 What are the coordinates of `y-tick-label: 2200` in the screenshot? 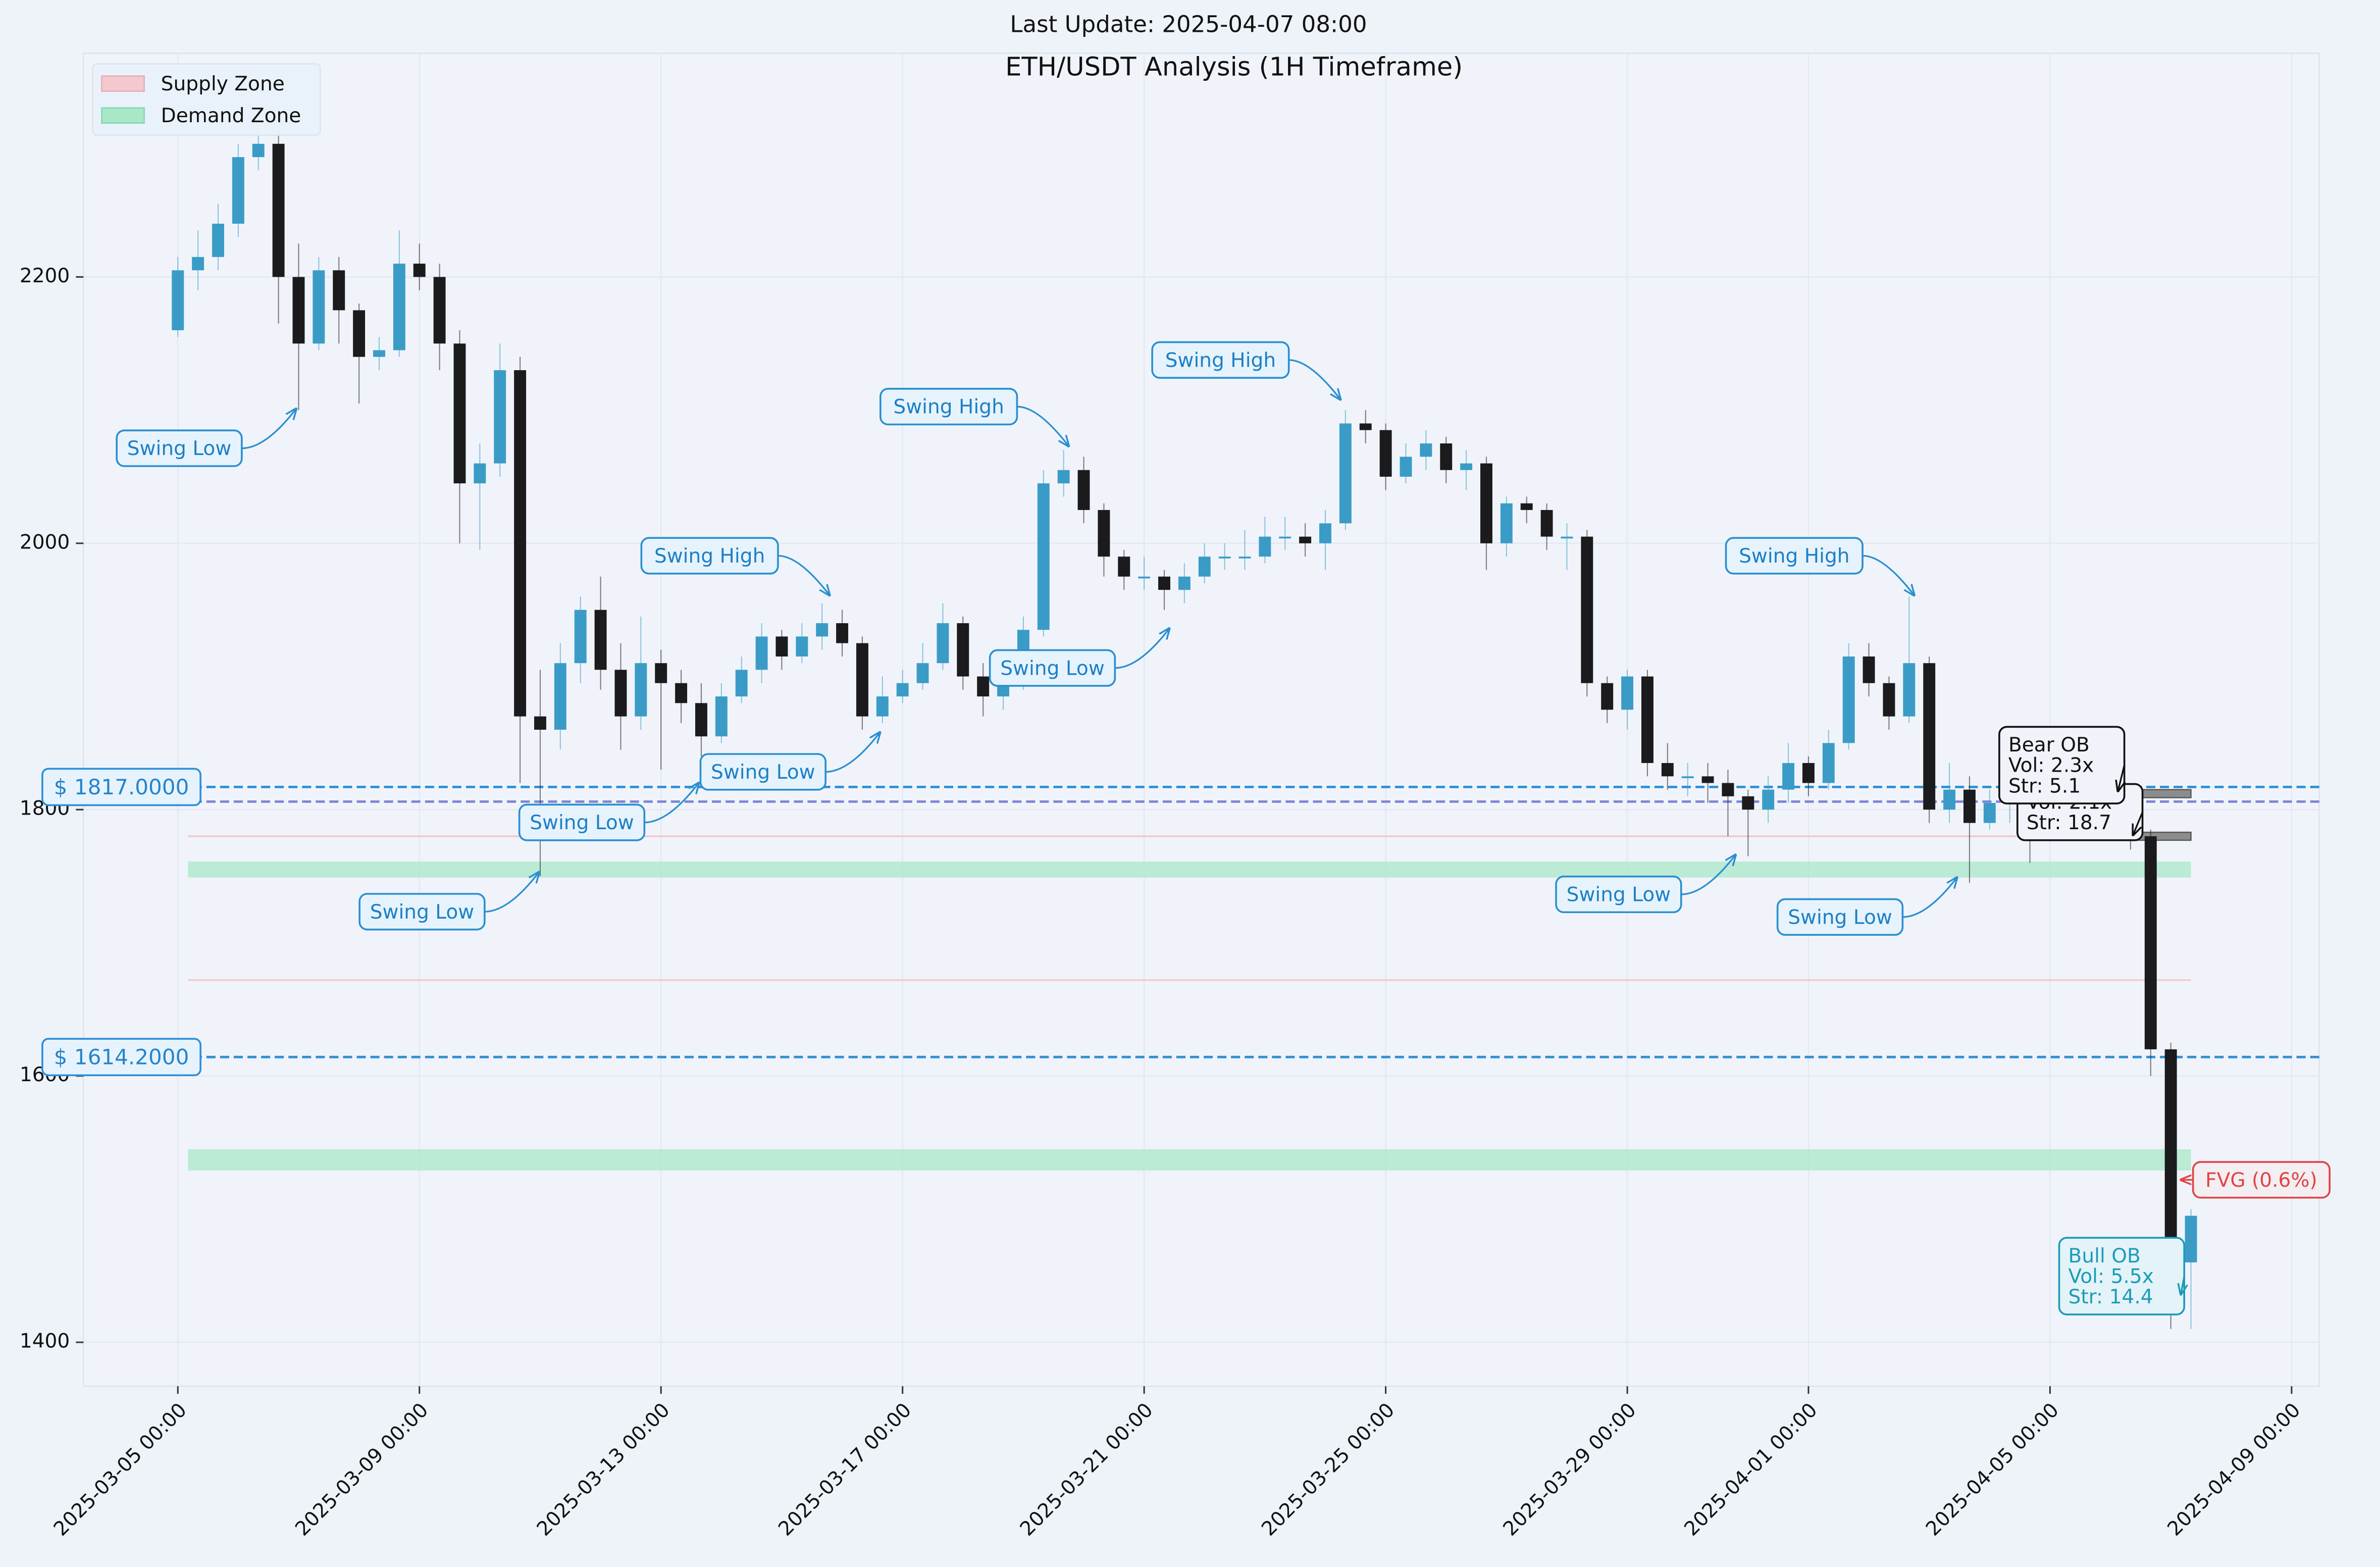 It's located at (45, 276).